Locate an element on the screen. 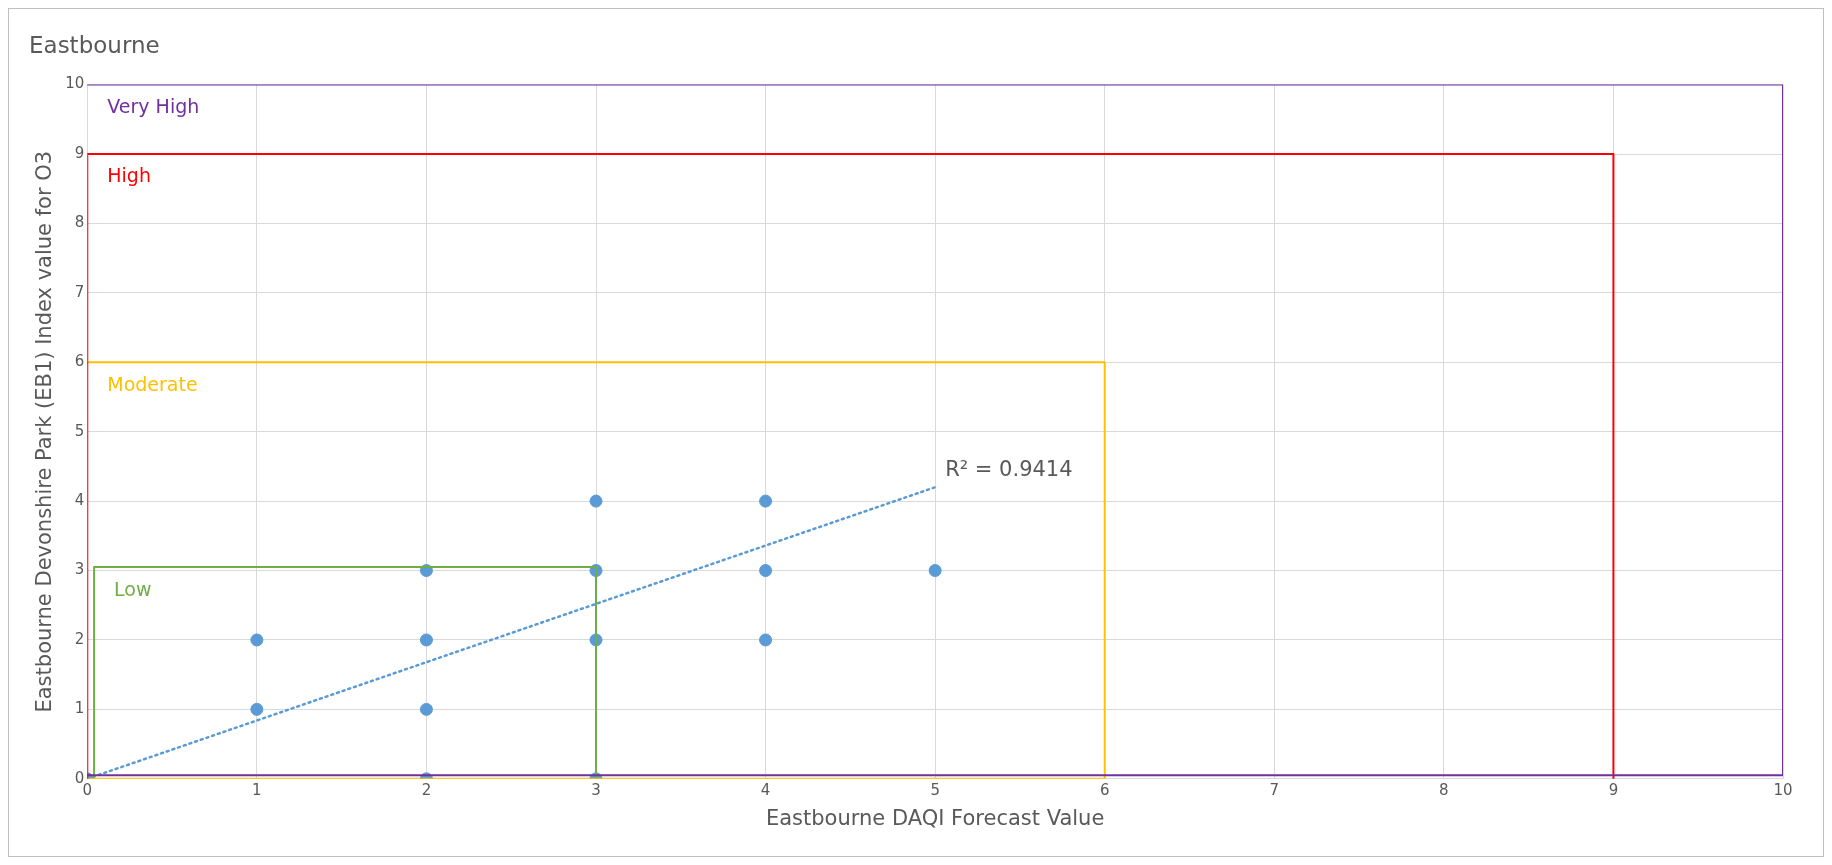 Image resolution: width=1832 pixels, height=865 pixels. series-label: Low is located at coordinates (133, 588).